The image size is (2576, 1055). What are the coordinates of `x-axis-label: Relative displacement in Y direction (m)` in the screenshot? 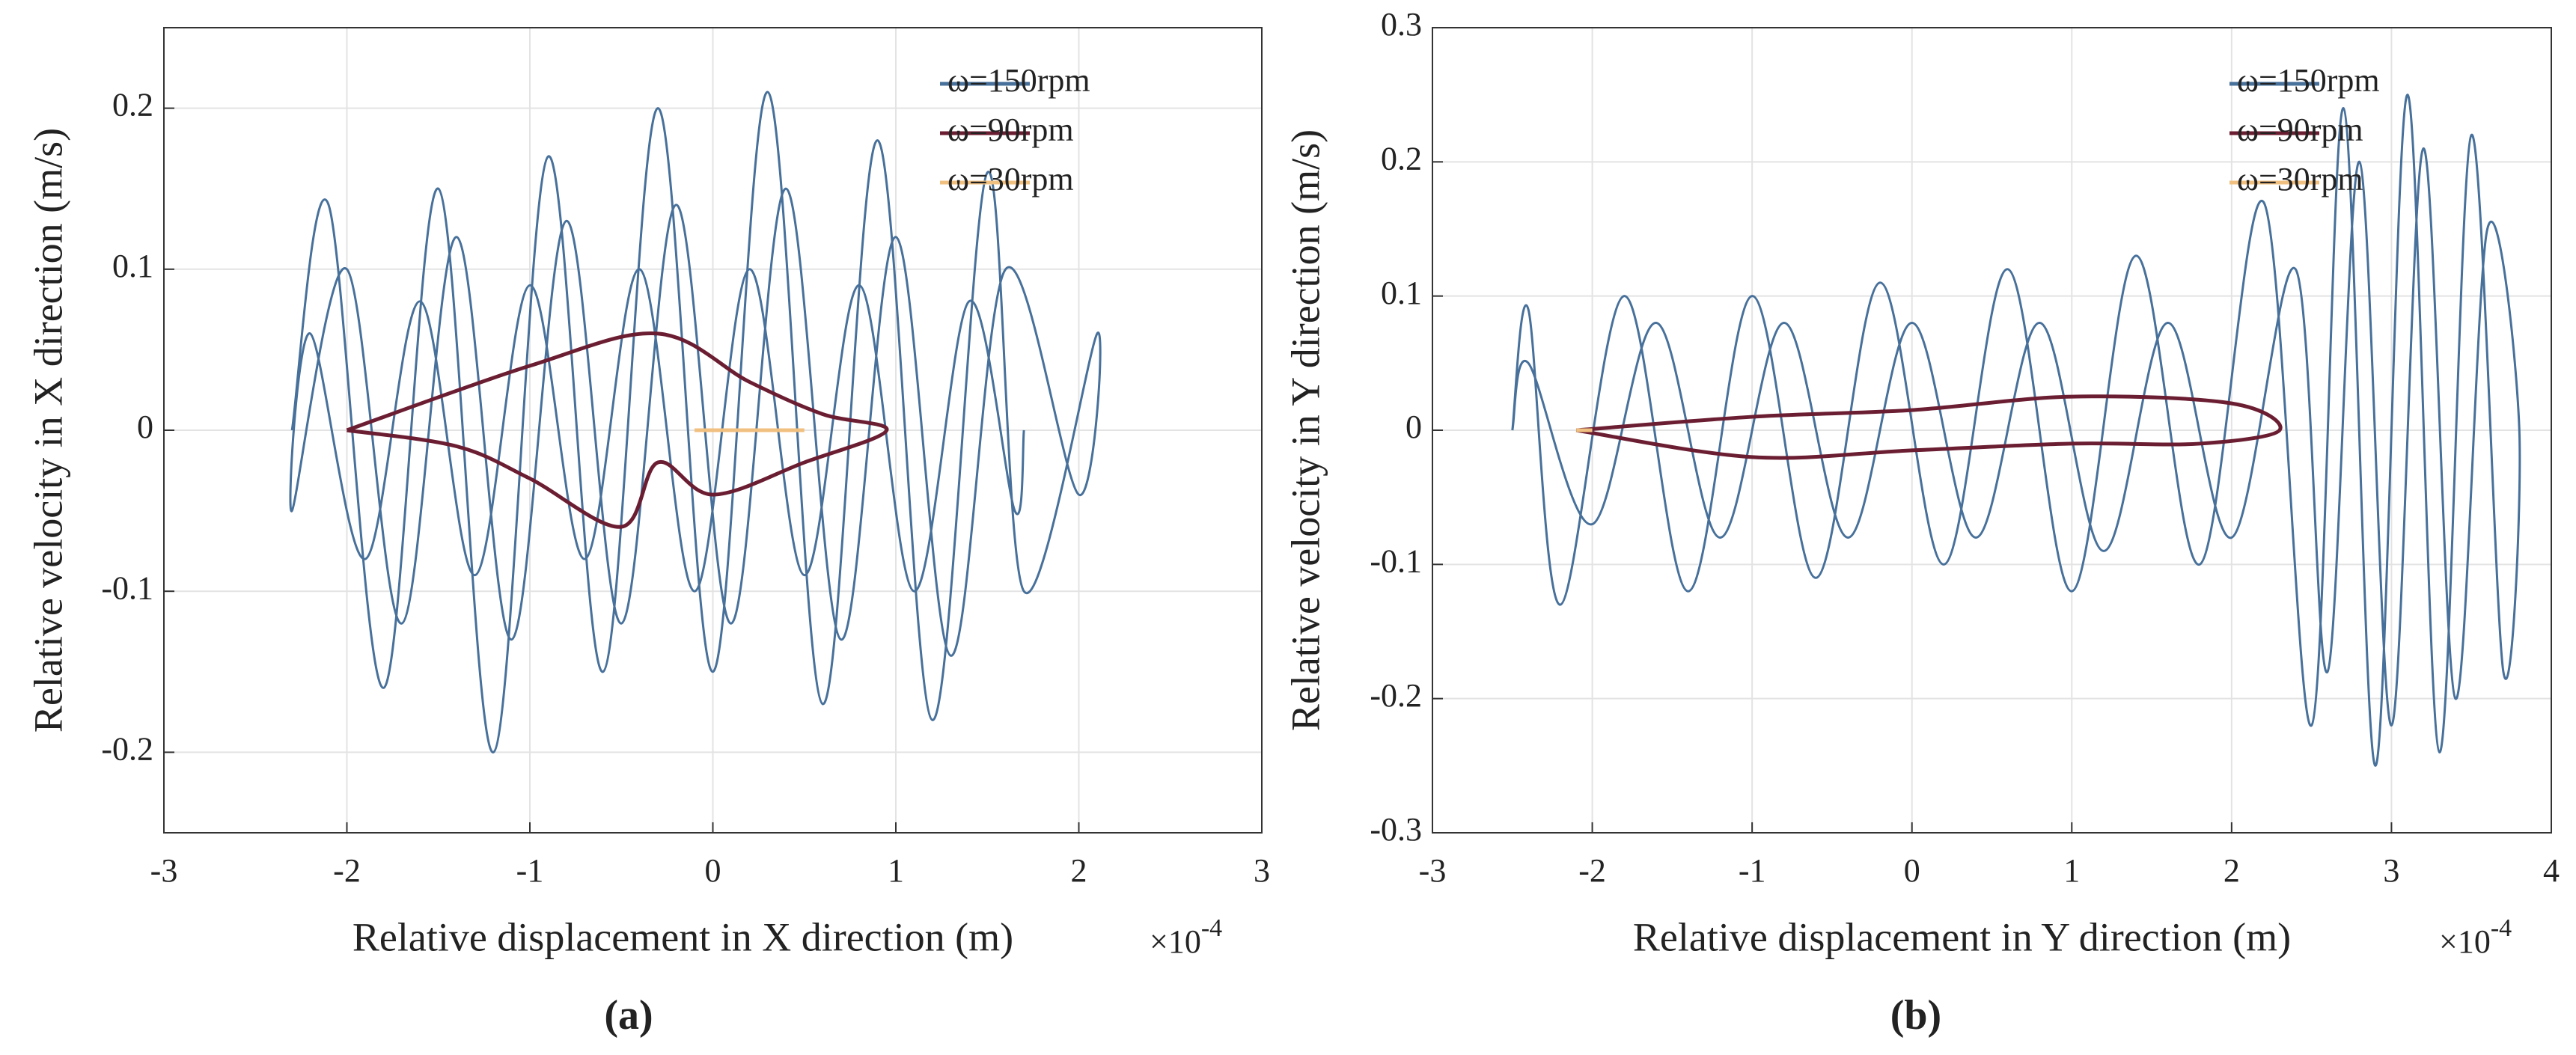 It's located at (1962, 936).